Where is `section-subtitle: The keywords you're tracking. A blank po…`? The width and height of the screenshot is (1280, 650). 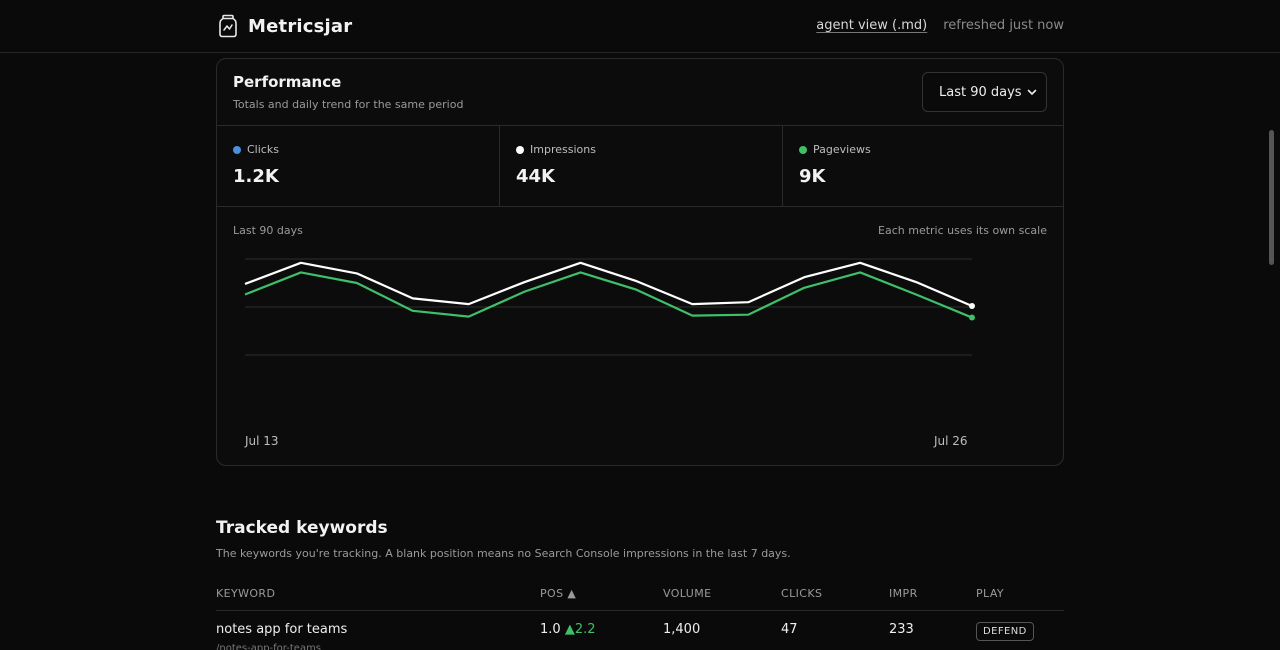 section-subtitle: The keywords you're tracking. A blank po… is located at coordinates (503, 553).